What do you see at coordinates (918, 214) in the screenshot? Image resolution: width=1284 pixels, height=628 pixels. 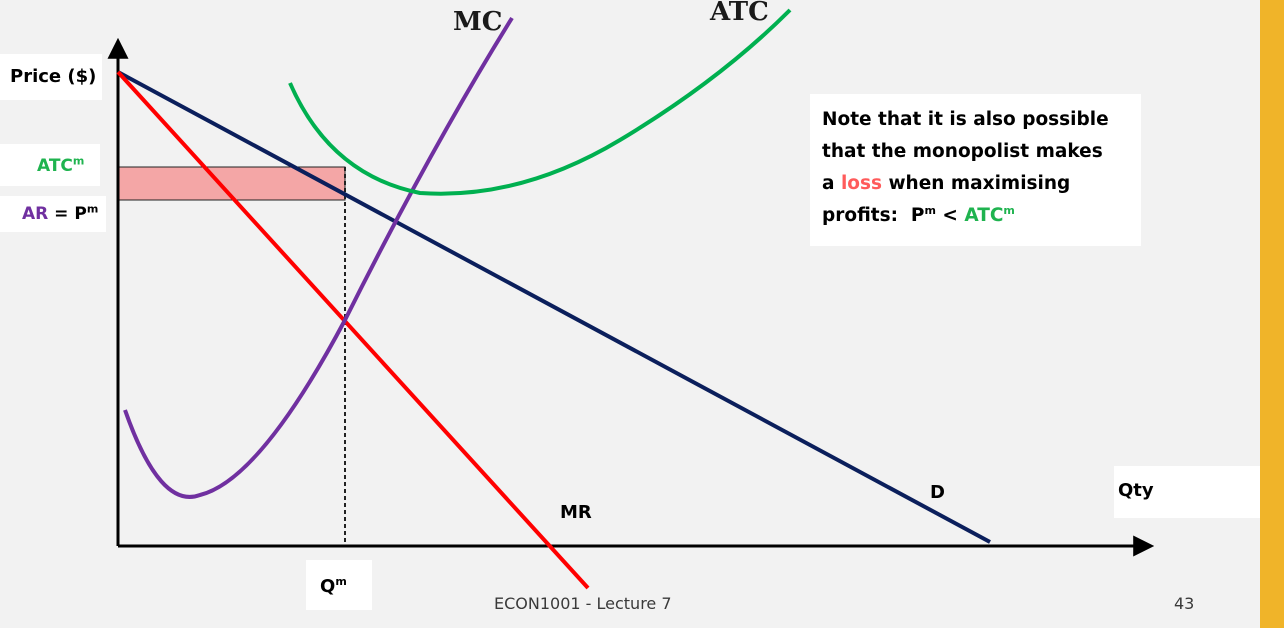 I see `note-line-4: profits: Pm < ATCm` at bounding box center [918, 214].